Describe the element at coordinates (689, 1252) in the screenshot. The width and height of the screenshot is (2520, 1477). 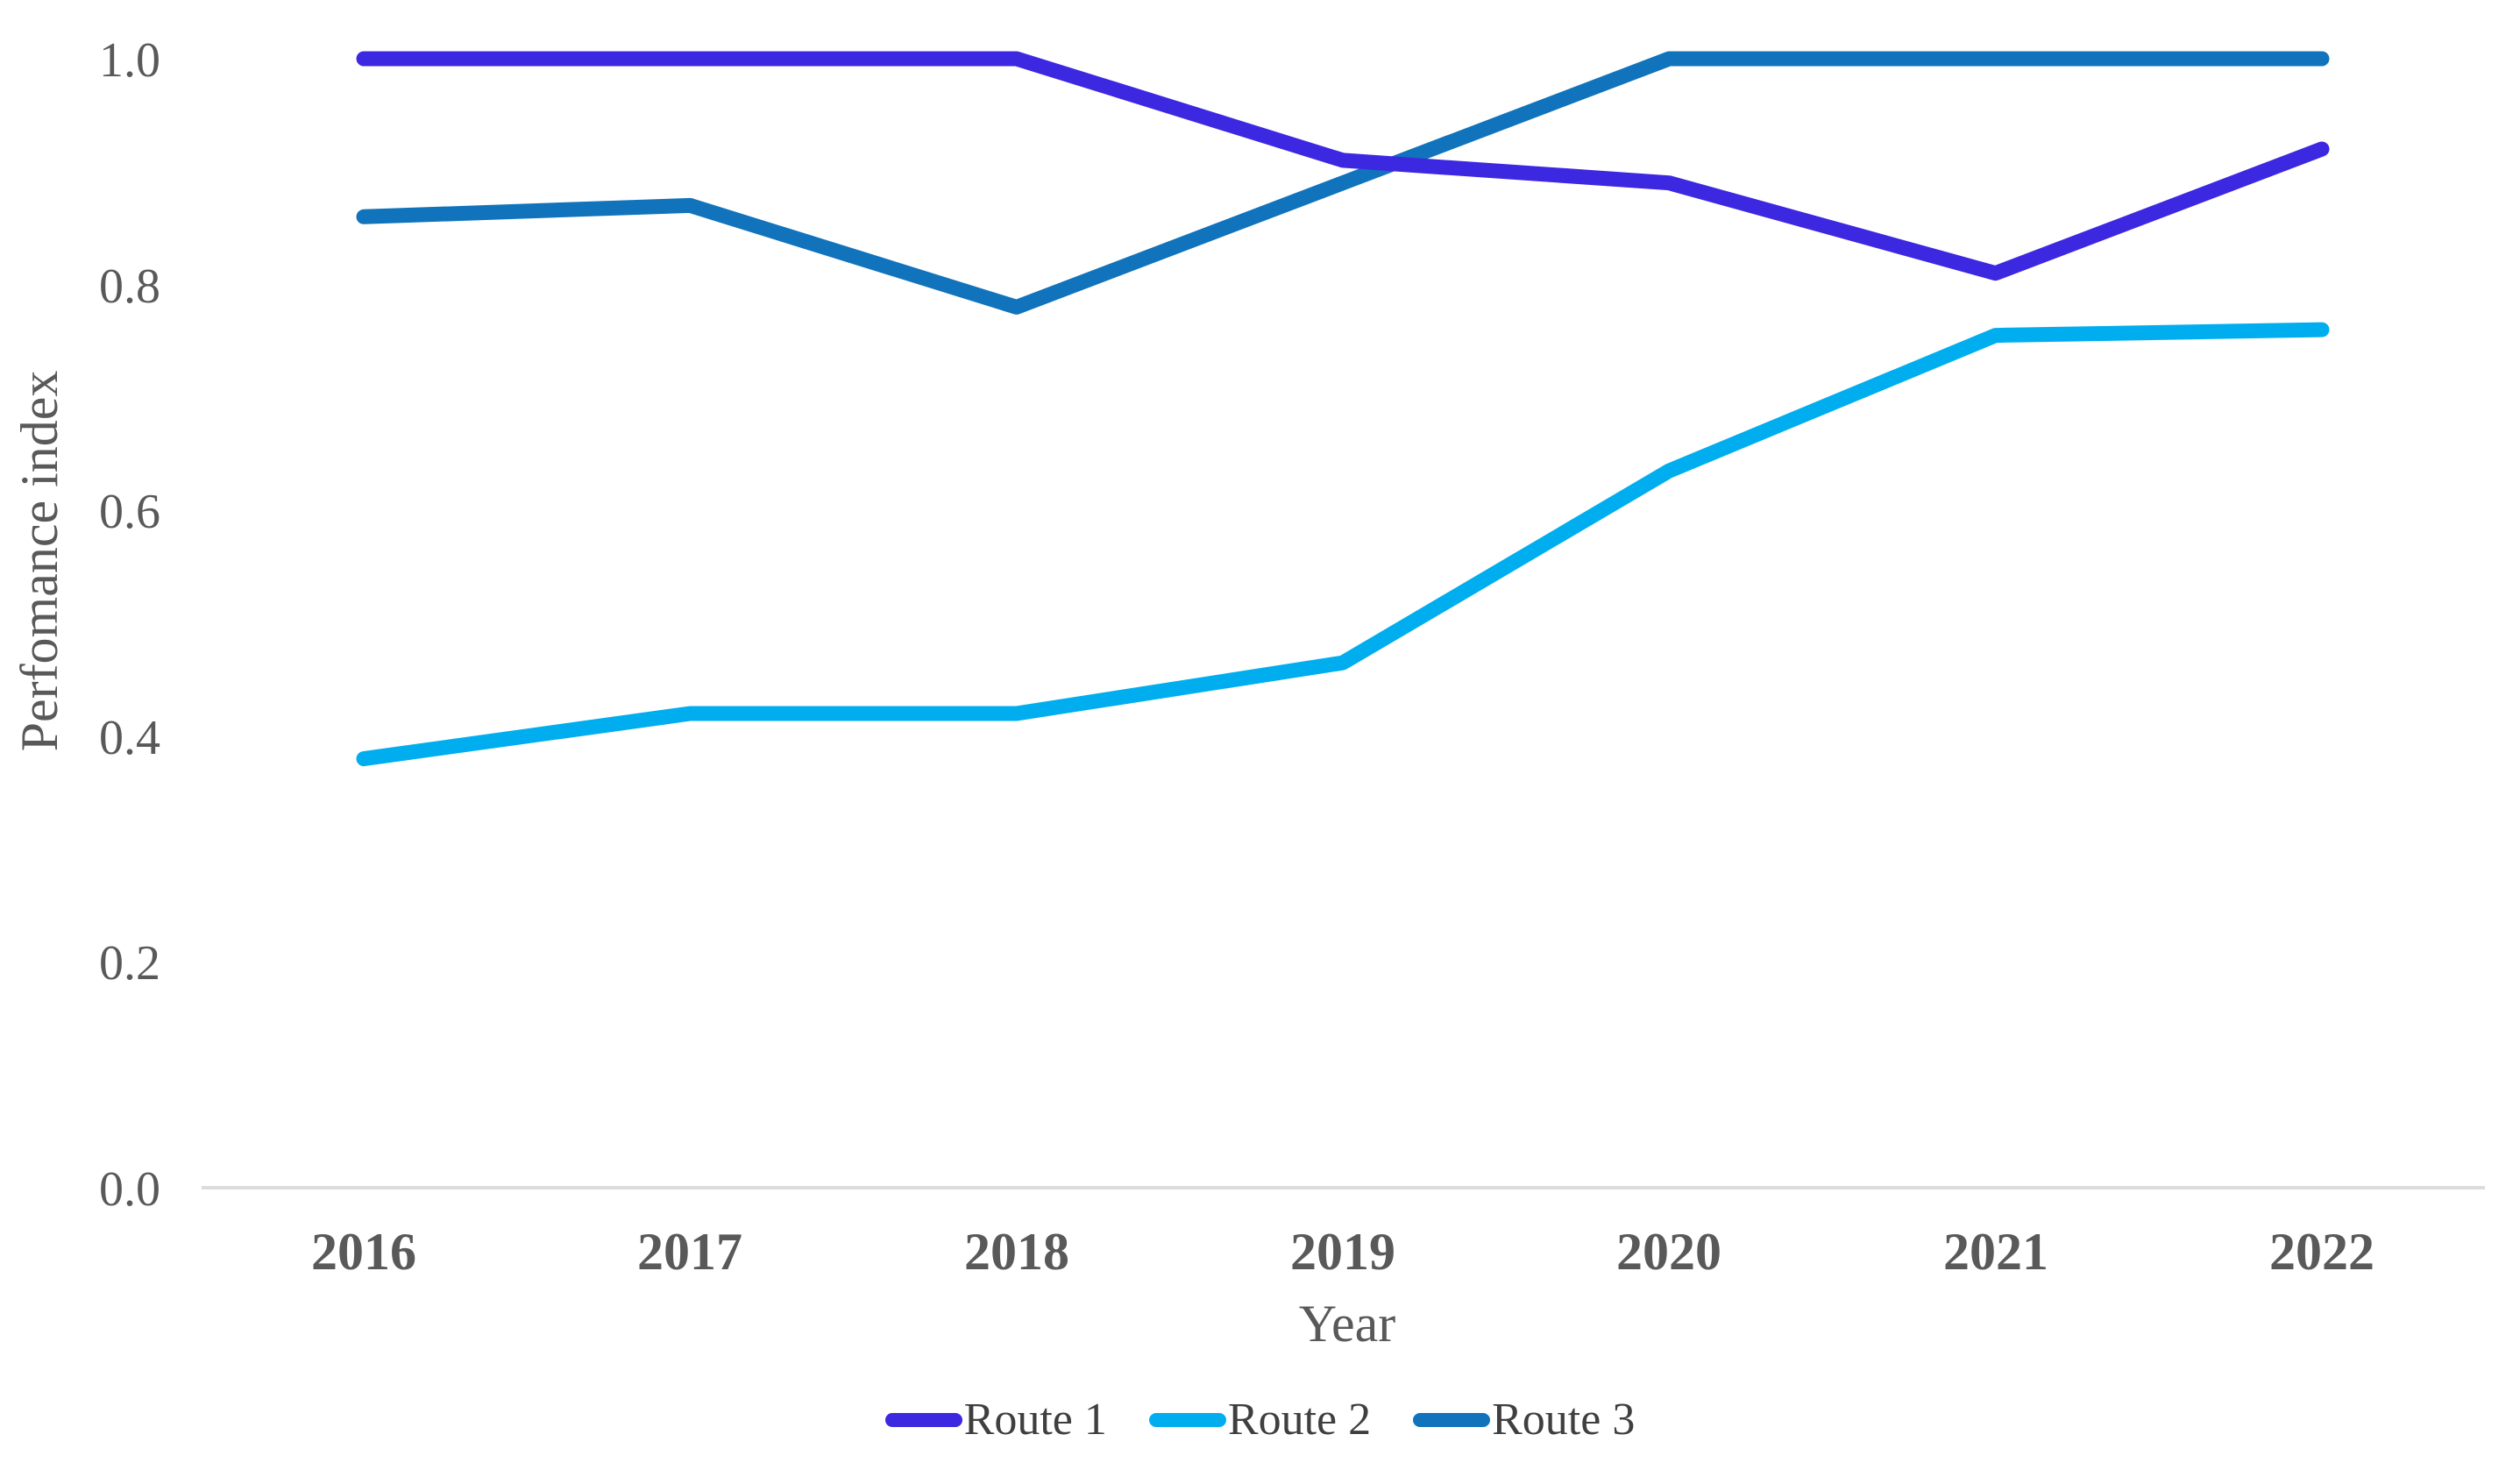
I see `x-tick-2017: 2017` at that location.